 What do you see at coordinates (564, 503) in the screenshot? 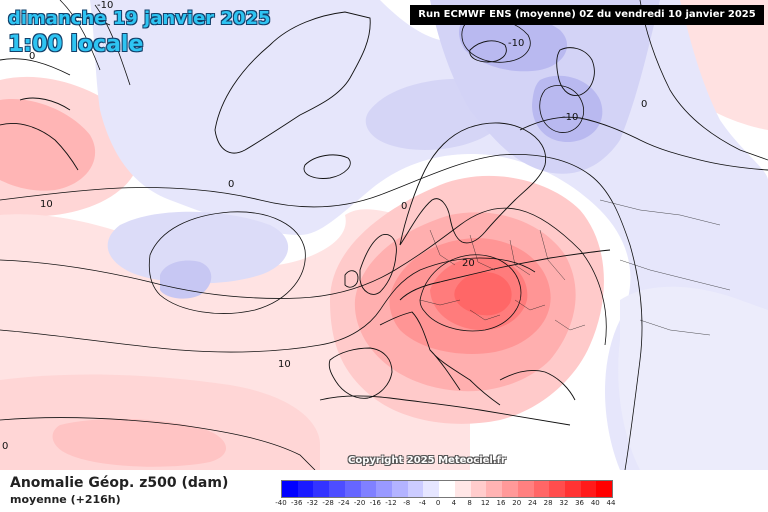
I see `legend-tick-label: 32` at bounding box center [564, 503].